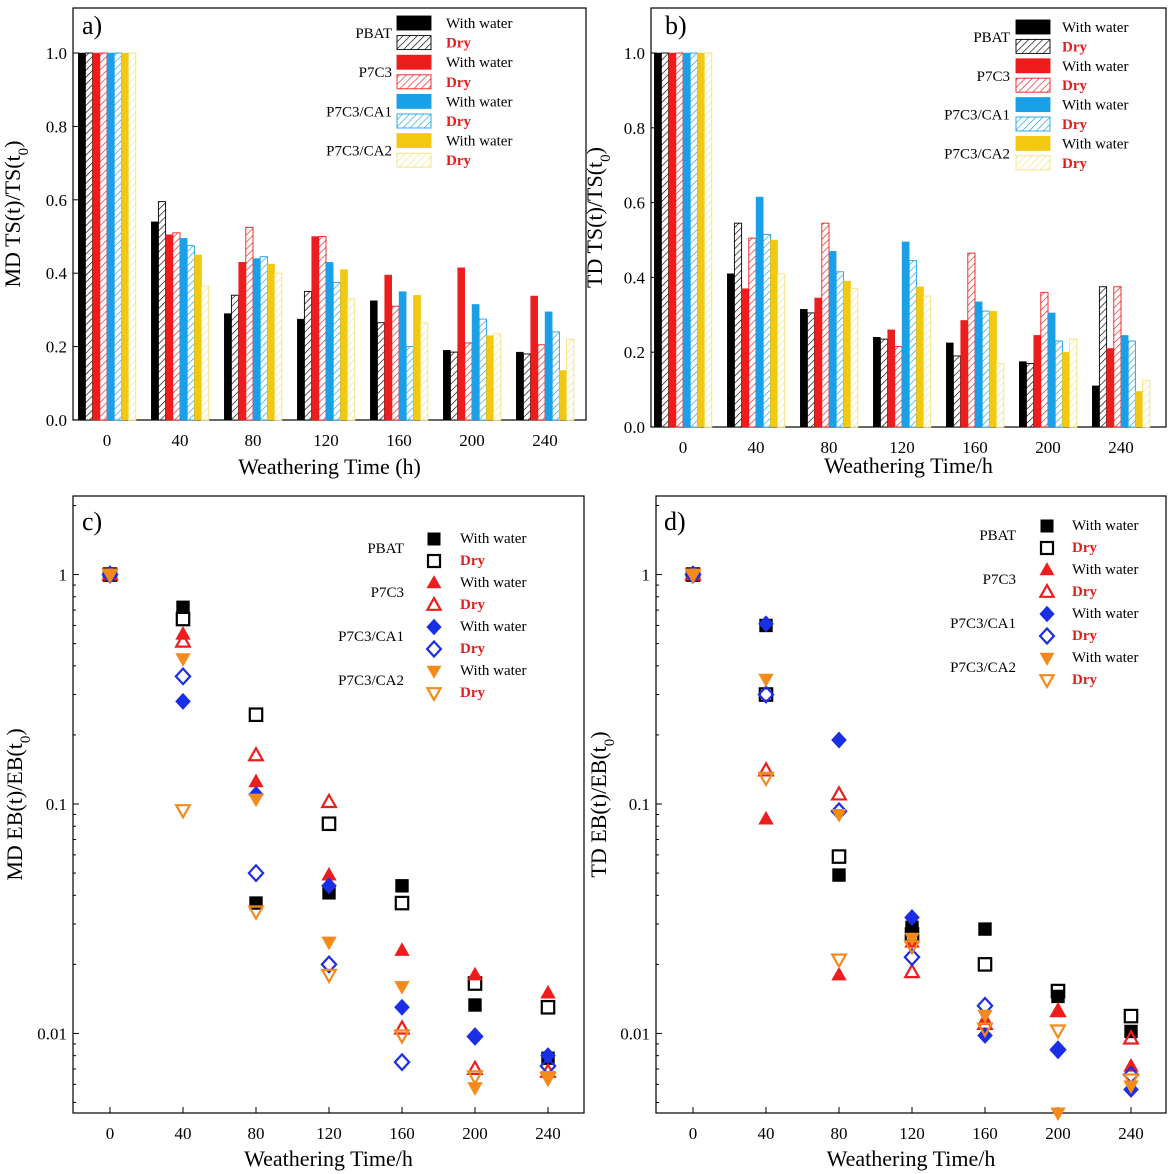  What do you see at coordinates (635, 1033) in the screenshot?
I see `y-tick-label: 0.01` at bounding box center [635, 1033].